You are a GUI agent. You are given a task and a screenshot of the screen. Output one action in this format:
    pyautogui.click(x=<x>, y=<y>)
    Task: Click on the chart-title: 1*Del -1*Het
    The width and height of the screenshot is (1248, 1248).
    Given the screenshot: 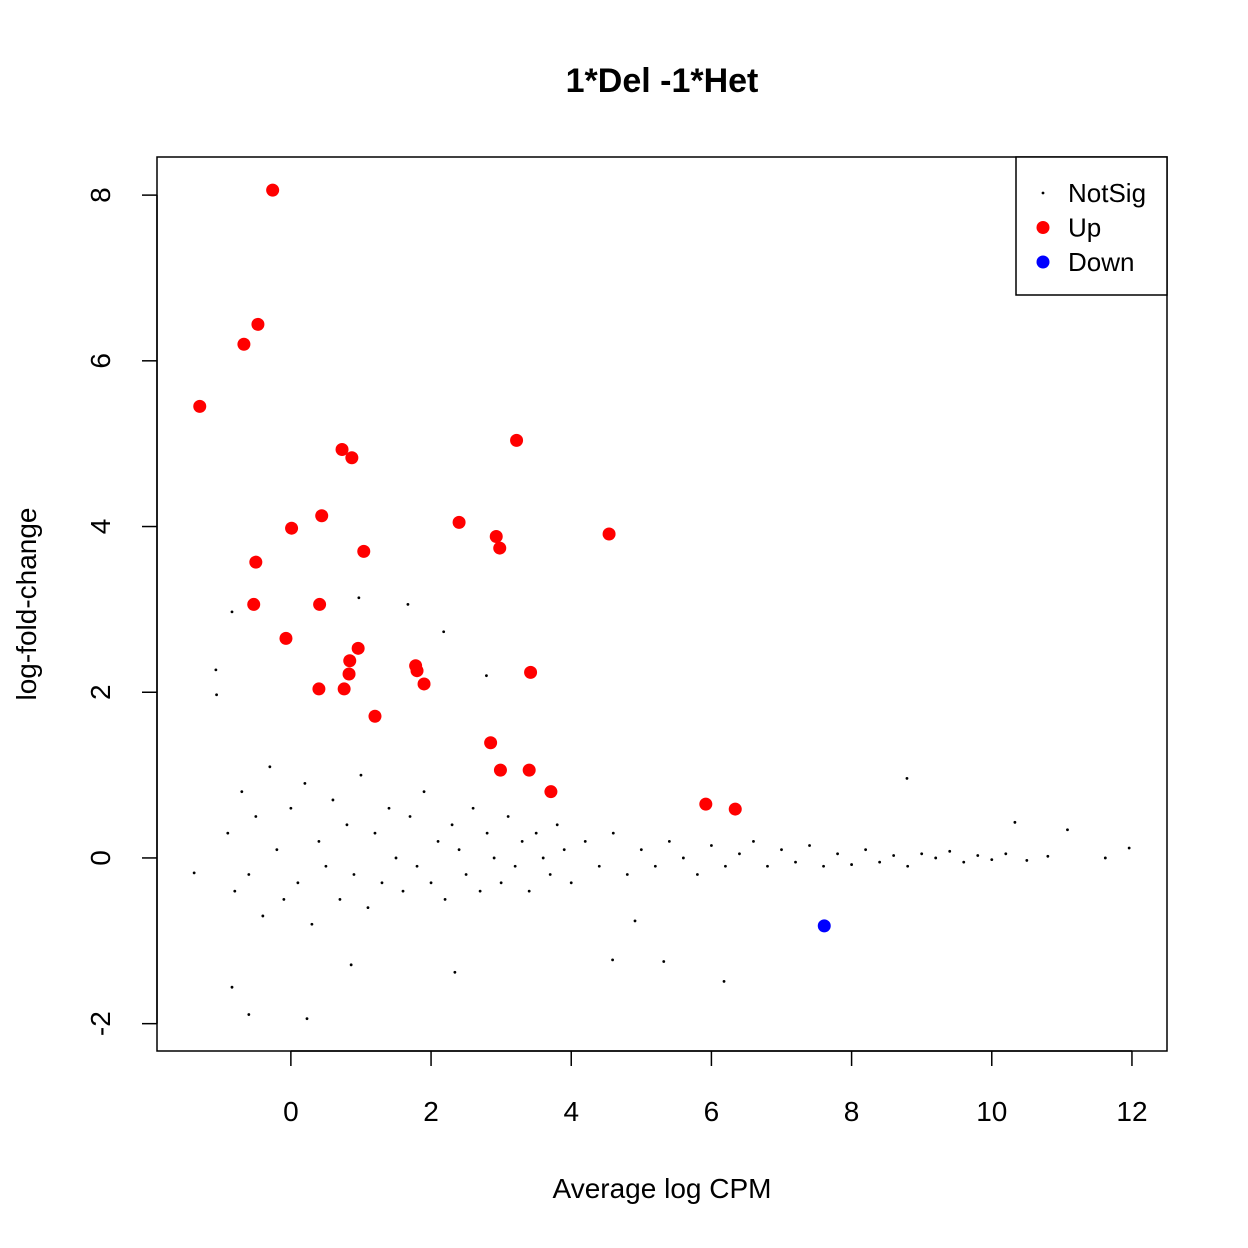 What is the action you would take?
    pyautogui.click(x=662, y=81)
    